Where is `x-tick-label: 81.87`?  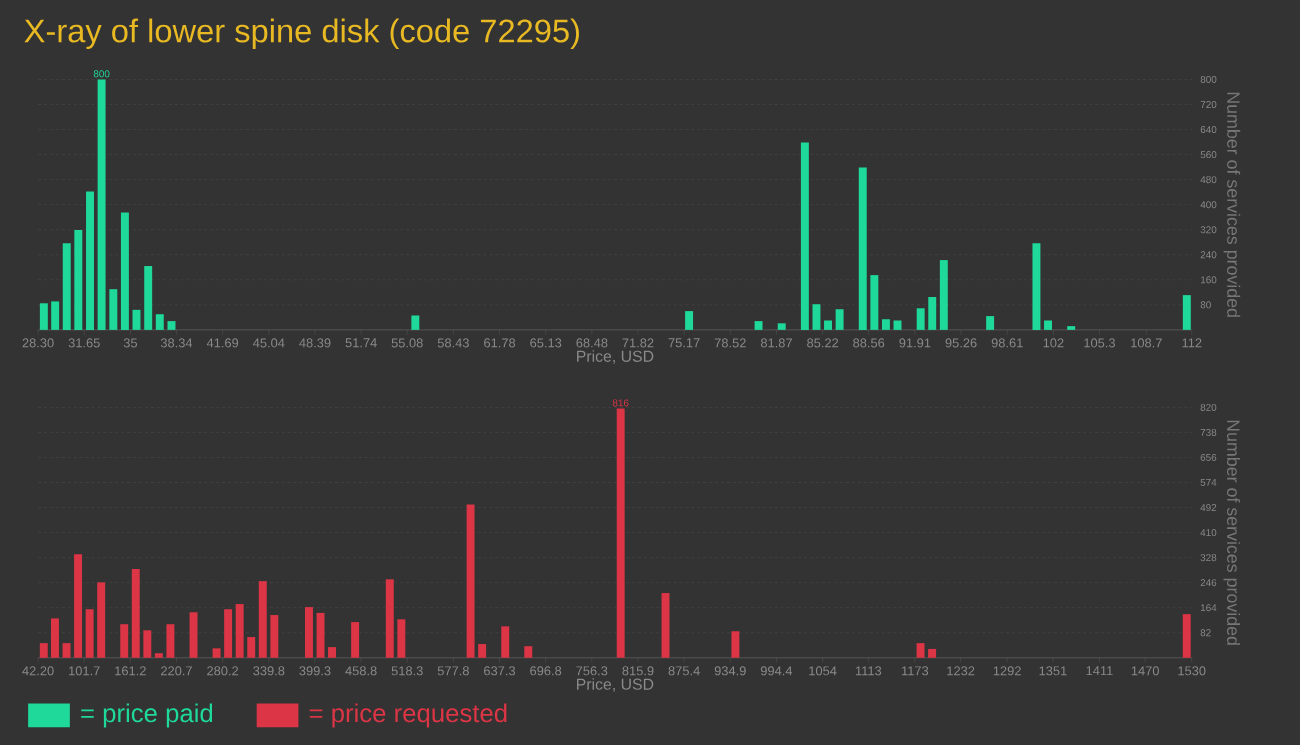
x-tick-label: 81.87 is located at coordinates (776, 343).